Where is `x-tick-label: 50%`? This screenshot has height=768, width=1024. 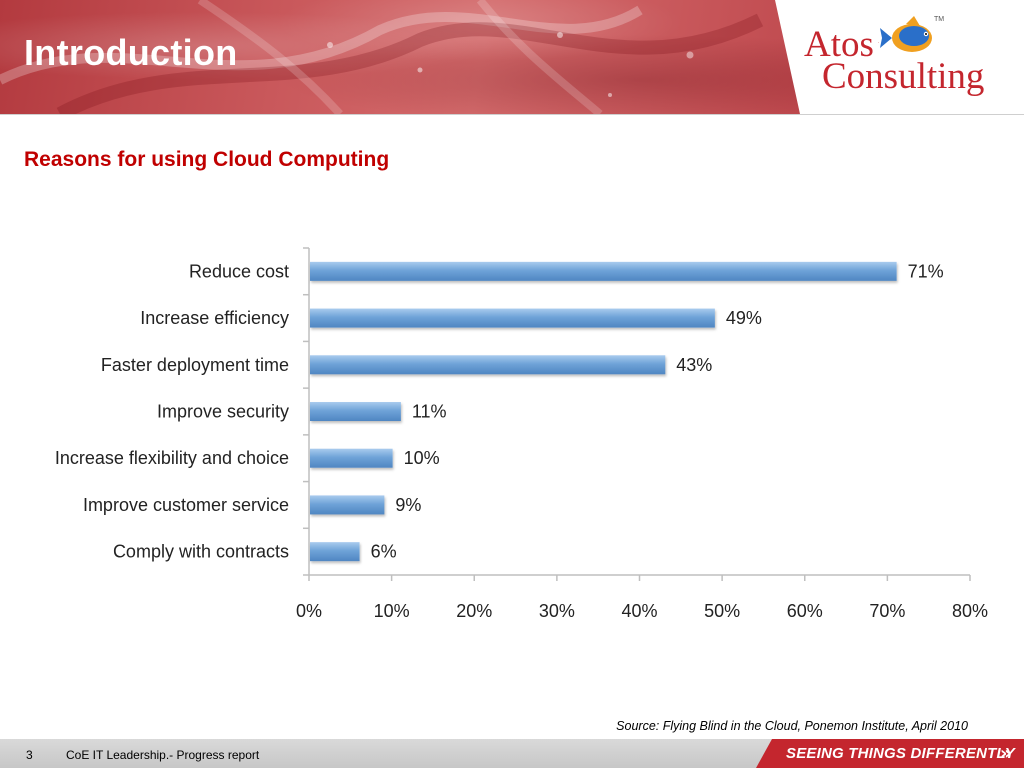
x-tick-label: 50% is located at coordinates (722, 611).